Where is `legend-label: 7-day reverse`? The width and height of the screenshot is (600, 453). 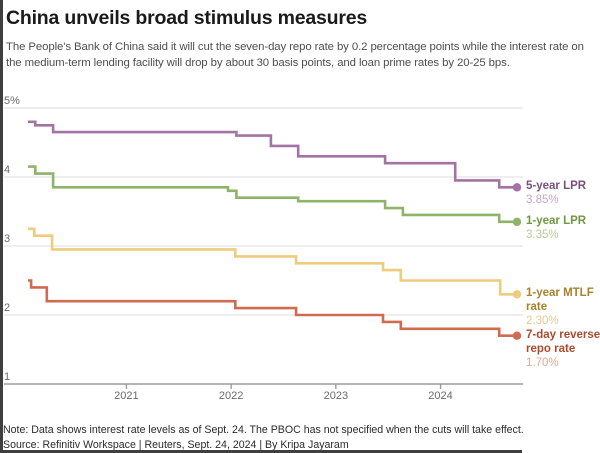
legend-label: 7-day reverse is located at coordinates (563, 334).